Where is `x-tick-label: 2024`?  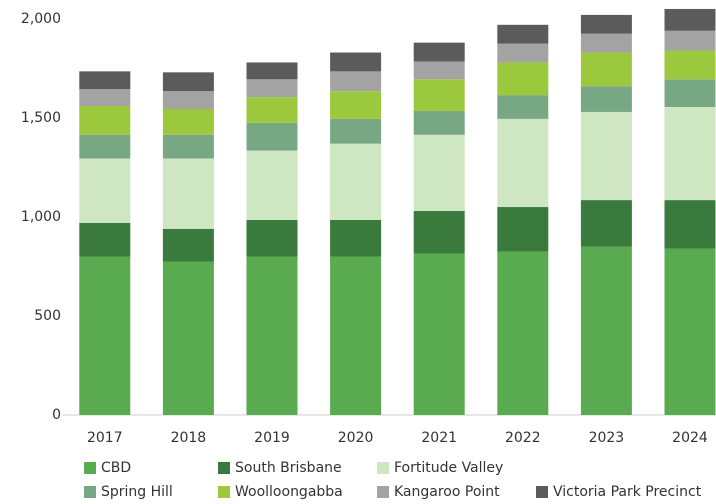 x-tick-label: 2024 is located at coordinates (690, 438).